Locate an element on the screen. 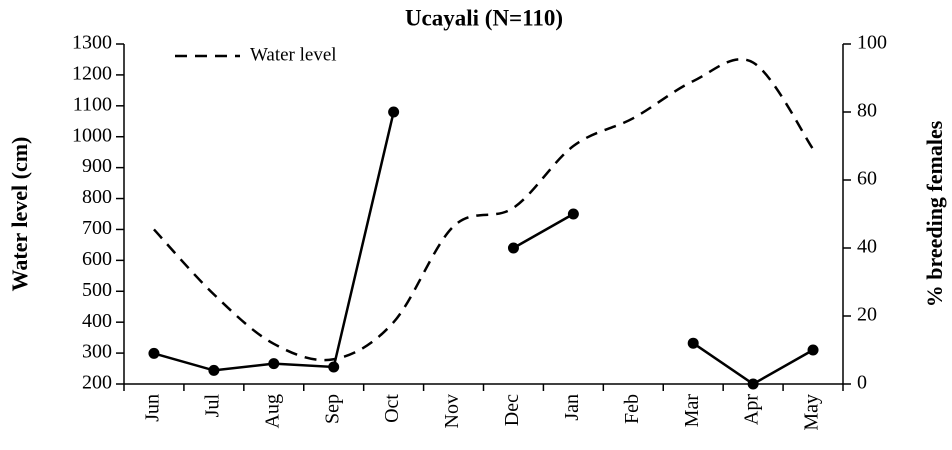 This screenshot has width=952, height=450. y-tick-label: 500 is located at coordinates (97, 290).